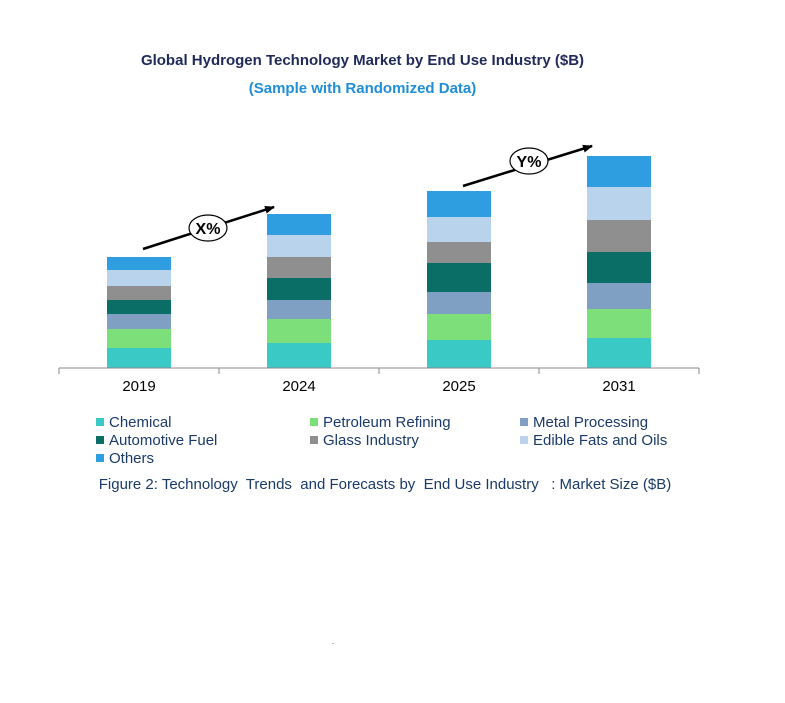  I want to click on legend-item: Automotive Fuel, so click(156, 440).